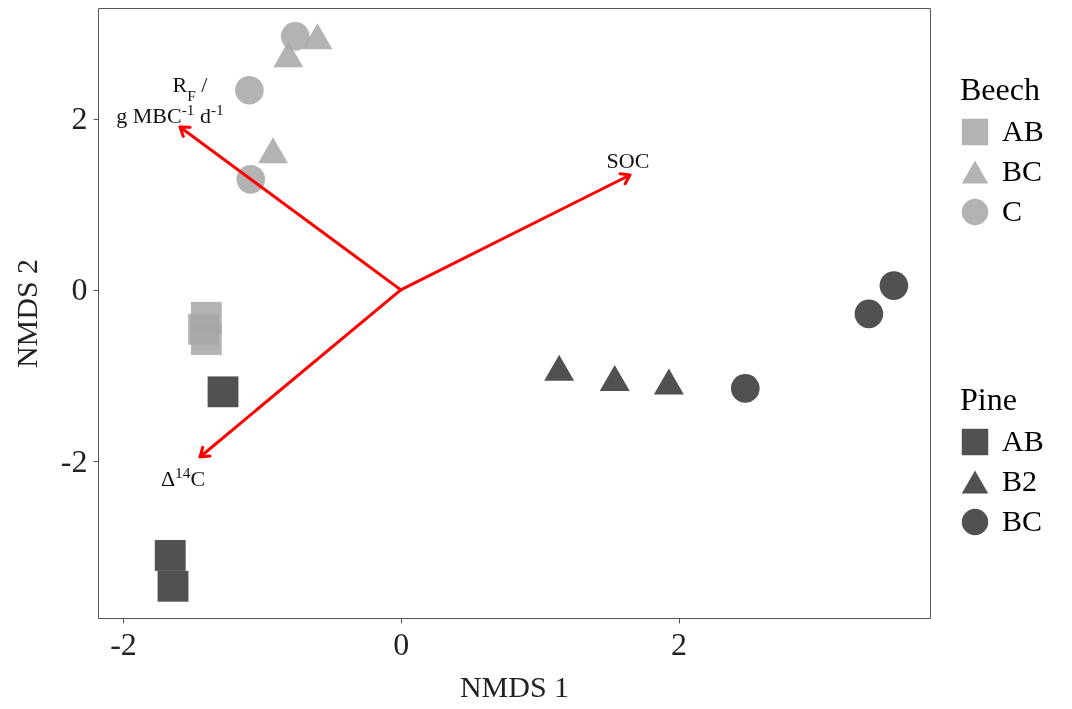 This screenshot has width=1072, height=709. Describe the element at coordinates (183, 477) in the screenshot. I see `annotation: Δ$^{14}$C` at that location.